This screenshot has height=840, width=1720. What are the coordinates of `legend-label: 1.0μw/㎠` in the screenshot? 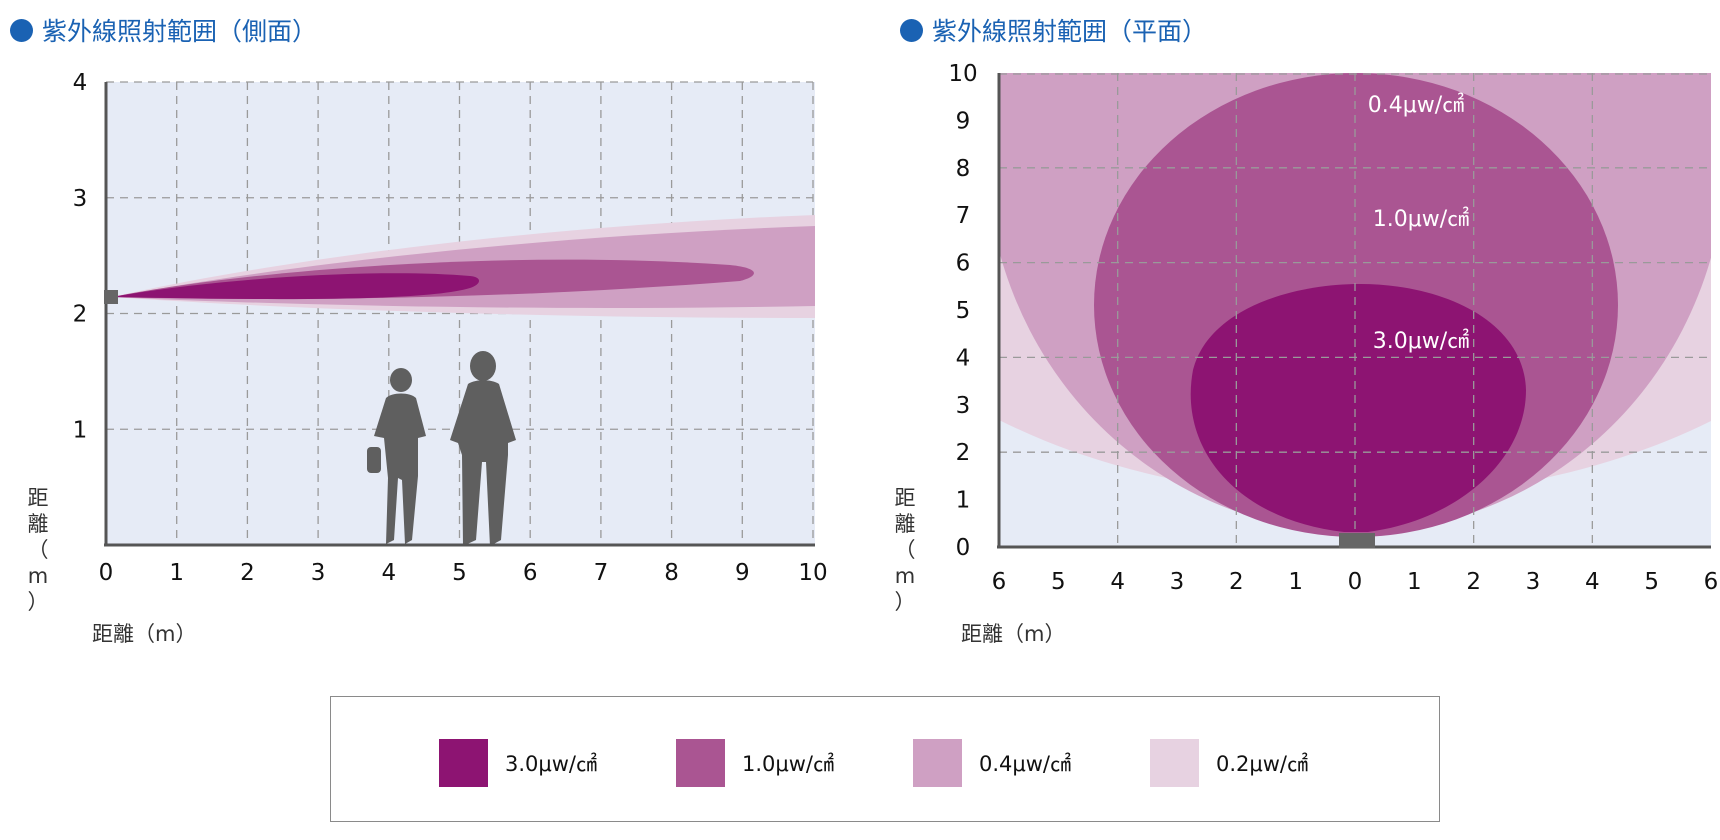 It's located at (788, 764).